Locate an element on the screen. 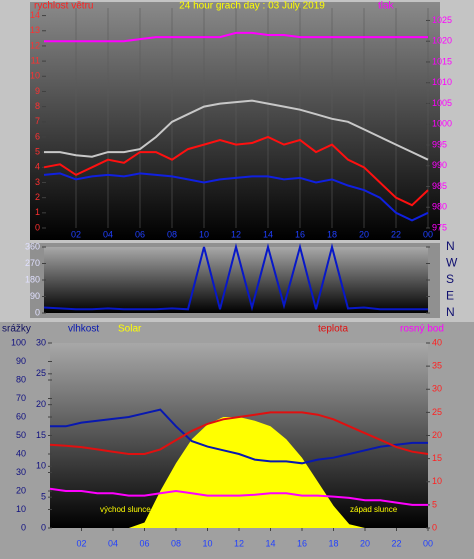 This screenshot has height=559, width=474. legend-label: rosný bod is located at coordinates (422, 329).